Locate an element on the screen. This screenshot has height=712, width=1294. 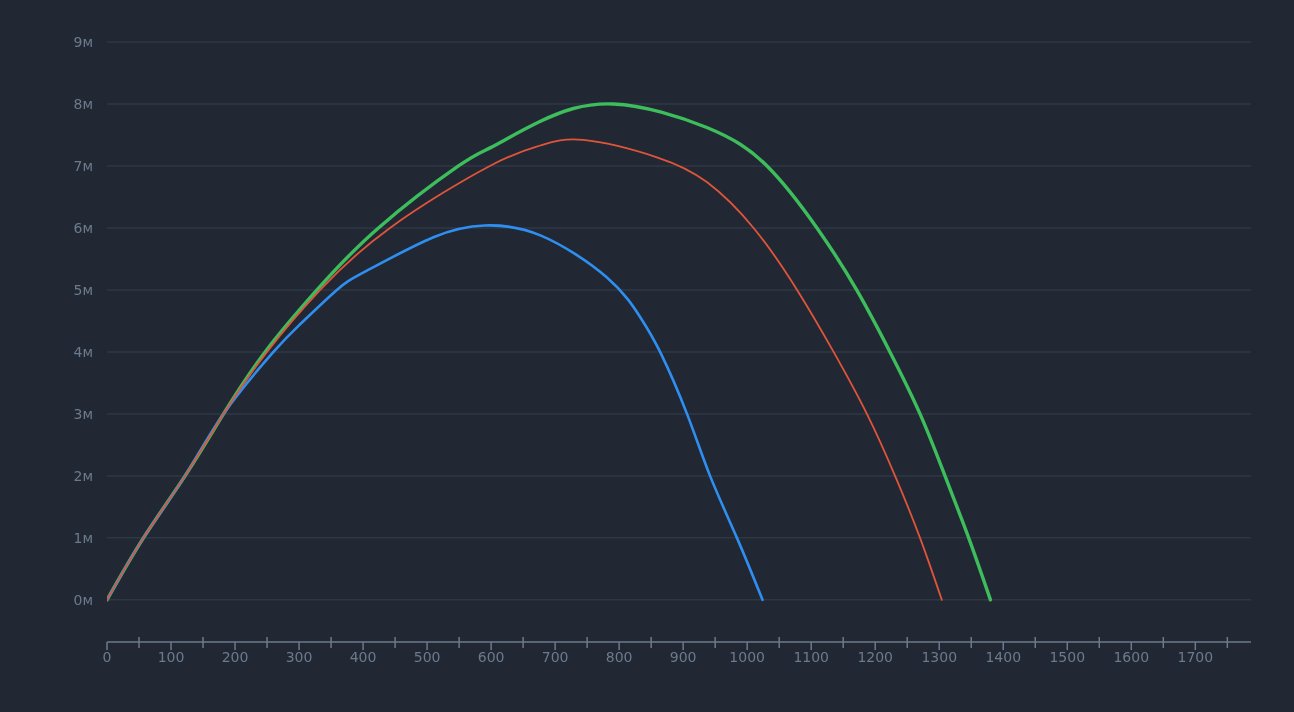
x-tick-label: 800 is located at coordinates (619, 656).